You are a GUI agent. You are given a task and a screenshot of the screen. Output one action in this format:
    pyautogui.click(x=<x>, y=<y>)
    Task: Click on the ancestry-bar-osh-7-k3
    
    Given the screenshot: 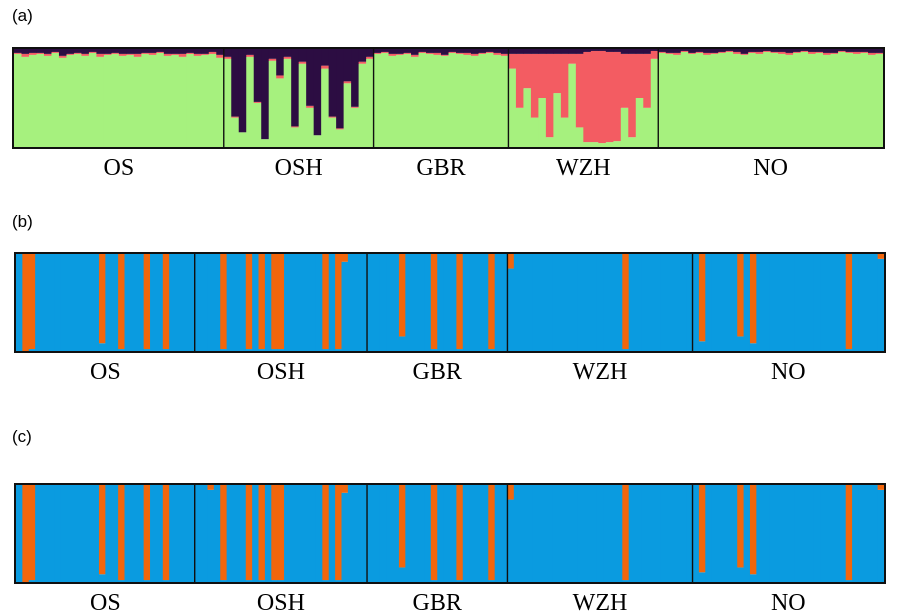 What is the action you would take?
    pyautogui.click(x=272, y=54)
    